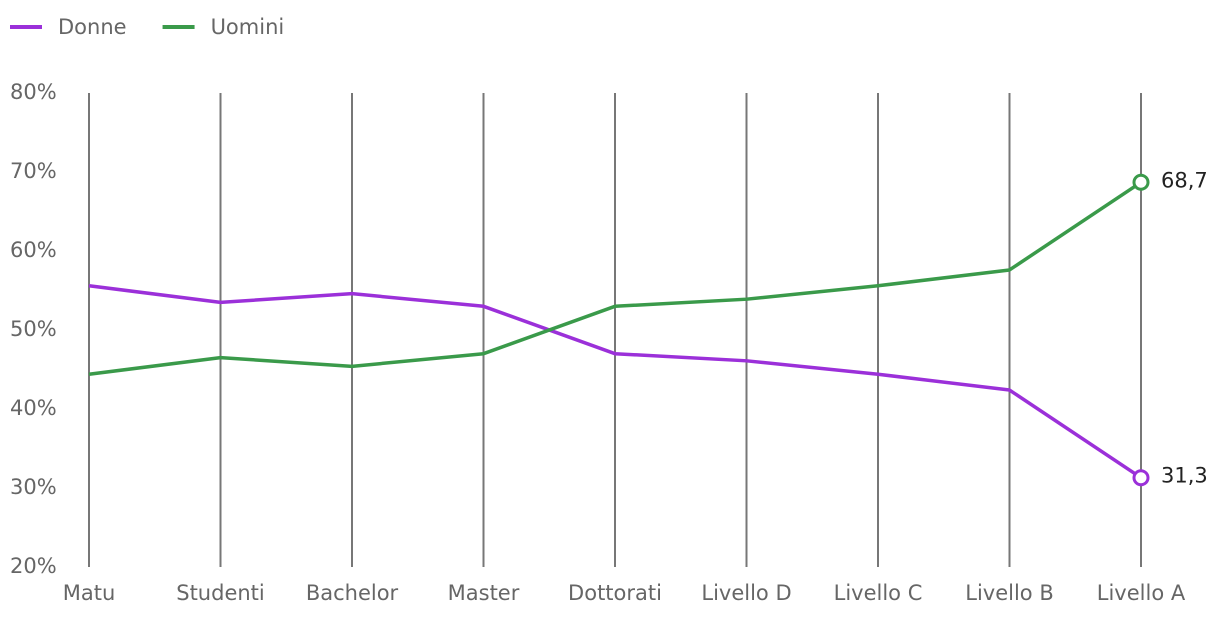 The height and width of the screenshot is (626, 1220). I want to click on value-label: 68,7, so click(1184, 180).